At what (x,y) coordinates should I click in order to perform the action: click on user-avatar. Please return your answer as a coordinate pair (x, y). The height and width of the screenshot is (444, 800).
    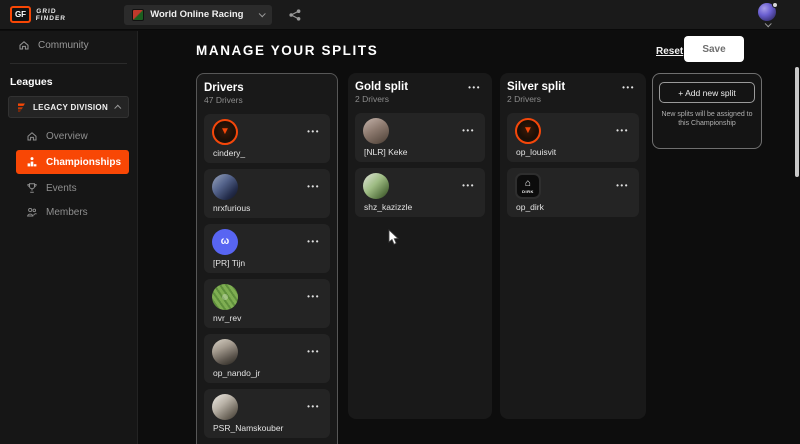
    Looking at the image, I should click on (767, 11).